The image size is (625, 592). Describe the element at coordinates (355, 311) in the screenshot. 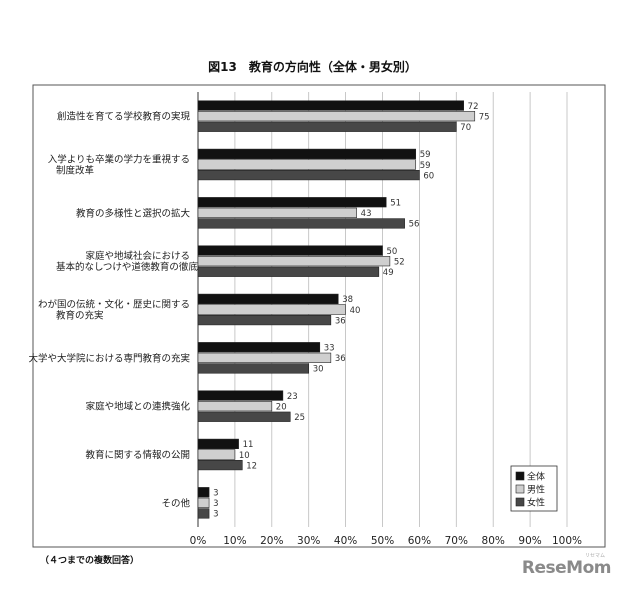

I see `data-label: 40` at that location.